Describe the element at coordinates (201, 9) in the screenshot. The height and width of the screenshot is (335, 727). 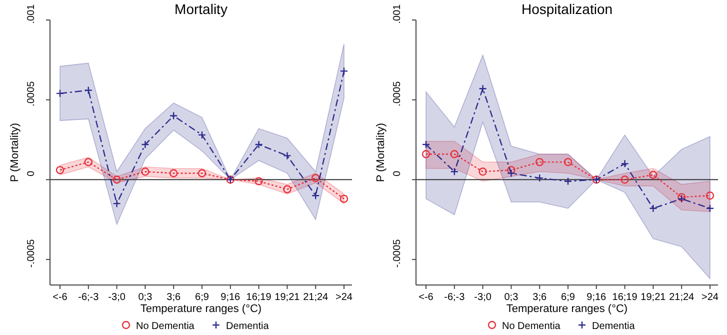
I see `chart-title: Mortality` at that location.